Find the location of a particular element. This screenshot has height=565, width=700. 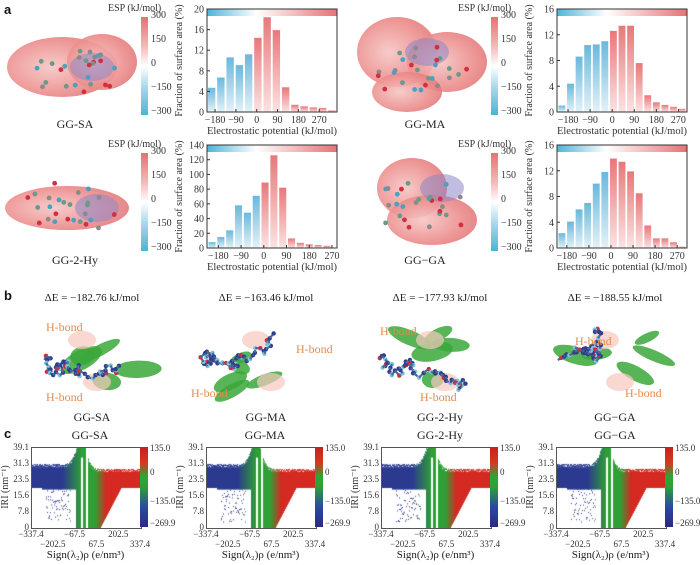

colorbar-tick: 135.0 is located at coordinates (335, 448).